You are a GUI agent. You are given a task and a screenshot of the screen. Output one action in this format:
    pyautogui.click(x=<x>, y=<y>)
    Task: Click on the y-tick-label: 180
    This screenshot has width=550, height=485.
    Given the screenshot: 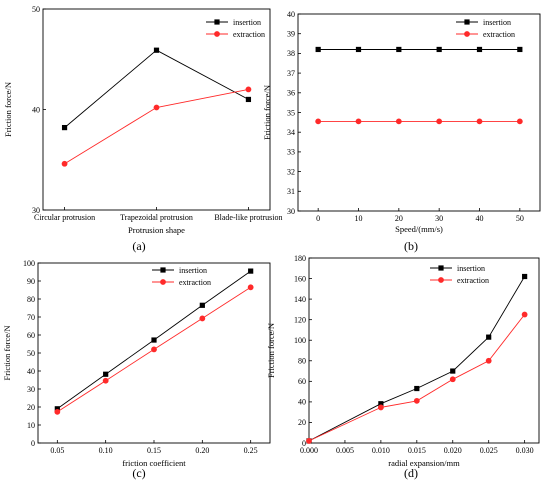 What is the action you would take?
    pyautogui.click(x=300, y=258)
    